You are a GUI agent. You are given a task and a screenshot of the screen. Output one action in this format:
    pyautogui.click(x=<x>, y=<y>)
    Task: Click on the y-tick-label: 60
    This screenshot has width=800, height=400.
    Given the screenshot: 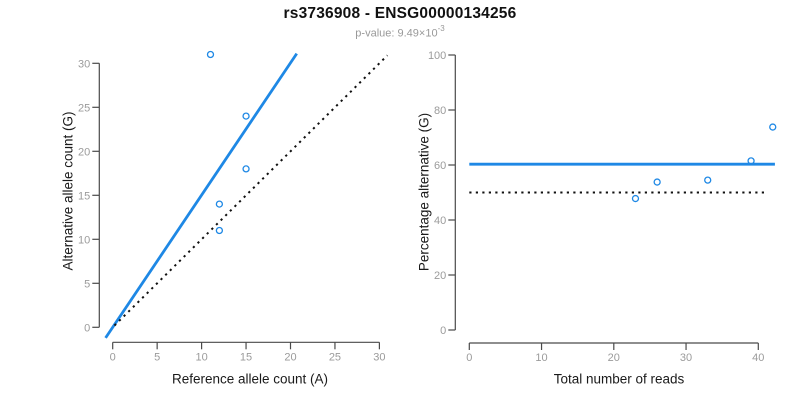 What is the action you would take?
    pyautogui.click(x=440, y=166)
    